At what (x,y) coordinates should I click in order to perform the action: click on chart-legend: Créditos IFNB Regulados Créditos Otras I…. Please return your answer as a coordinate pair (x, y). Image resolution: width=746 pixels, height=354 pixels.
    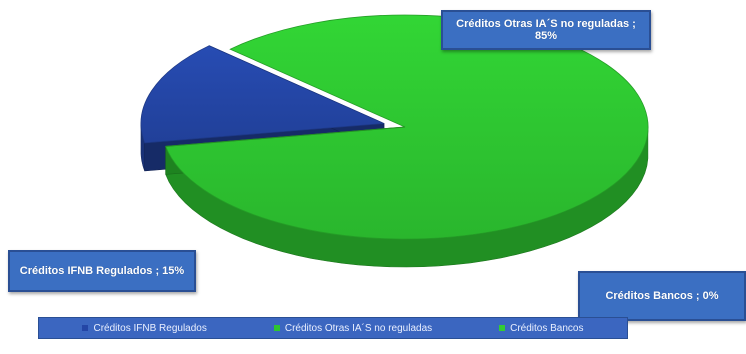
    Looking at the image, I should click on (333, 328).